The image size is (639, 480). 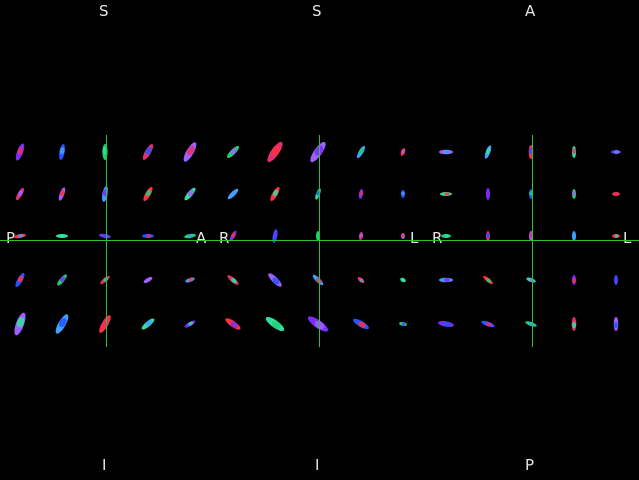 I want to click on orientation-label-top-axial: A, so click(x=530, y=11).